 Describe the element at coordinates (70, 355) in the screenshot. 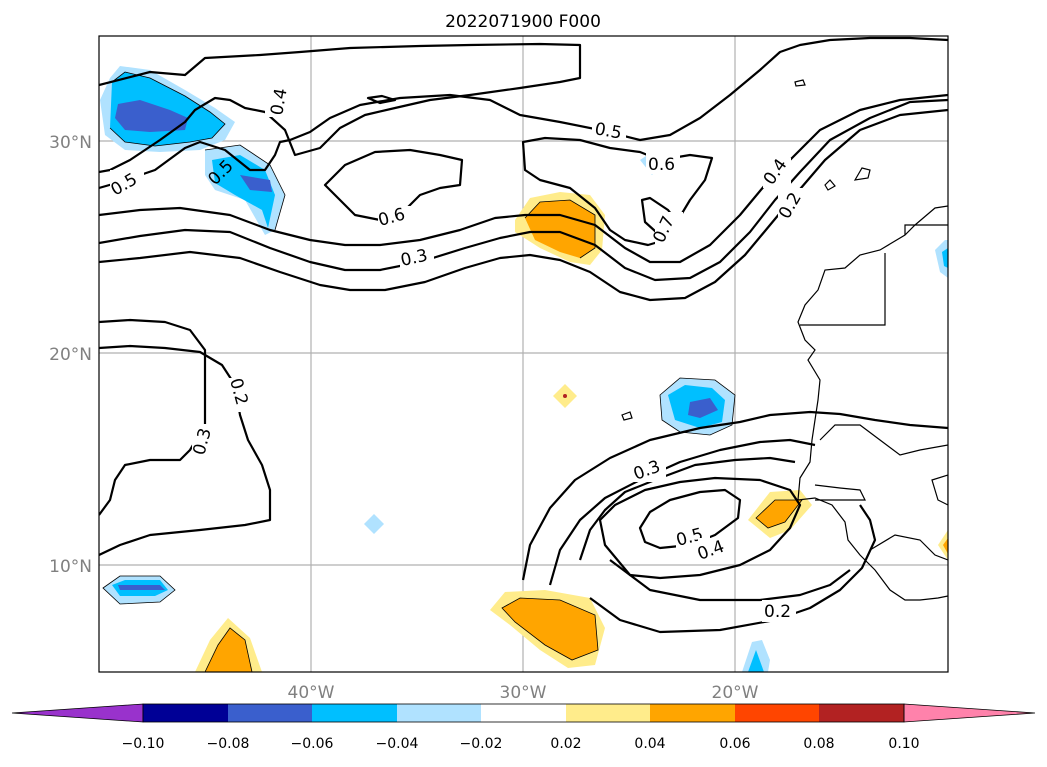

I see `lat-label-20n: 20°N` at that location.